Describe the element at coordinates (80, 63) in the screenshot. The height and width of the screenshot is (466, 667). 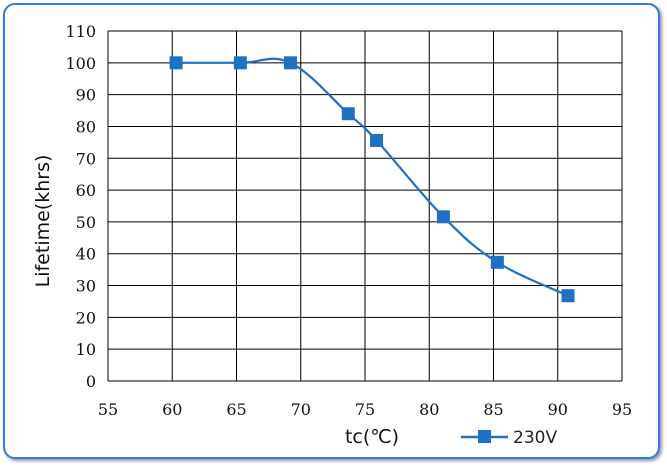
I see `y-tick-label: 100` at that location.